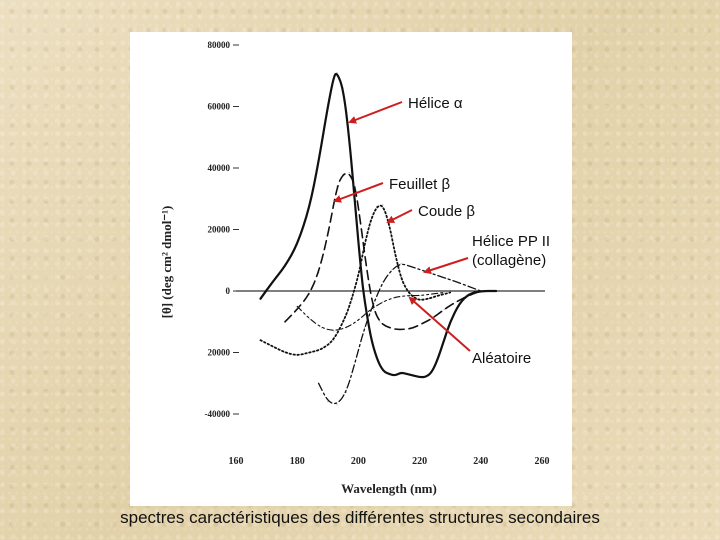 This screenshot has height=540, width=720. Describe the element at coordinates (219, 168) in the screenshot. I see `y-tick-label: 40000` at that location.